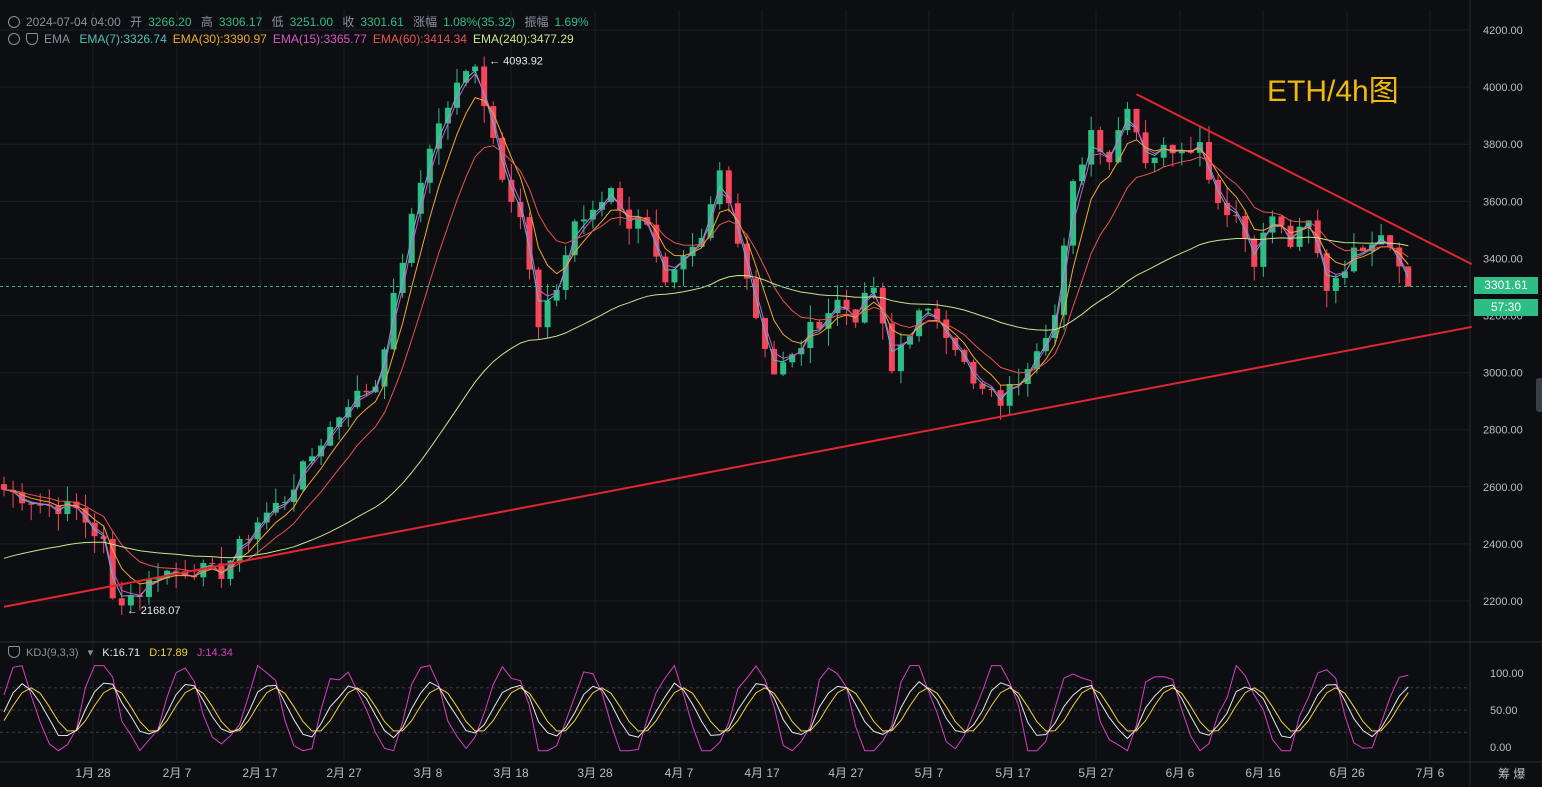 The width and height of the screenshot is (1542, 787). Describe the element at coordinates (14, 39) in the screenshot. I see `collapse-chevron-icon` at that location.